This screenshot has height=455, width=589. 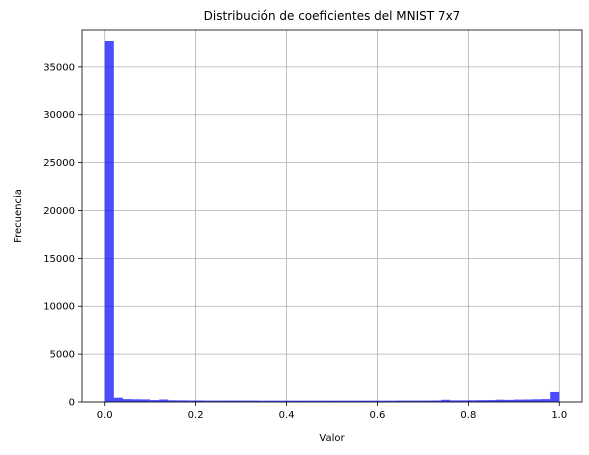 I want to click on x-tick-label: 0.8, so click(x=468, y=415).